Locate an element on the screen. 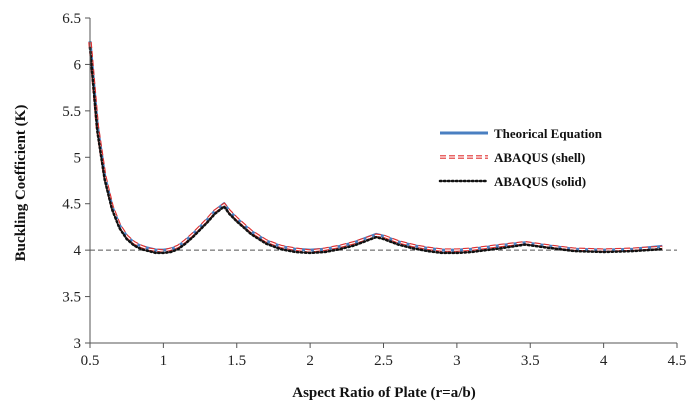 Image resolution: width=691 pixels, height=404 pixels. x-tick-label: 0.5 is located at coordinates (90, 361).